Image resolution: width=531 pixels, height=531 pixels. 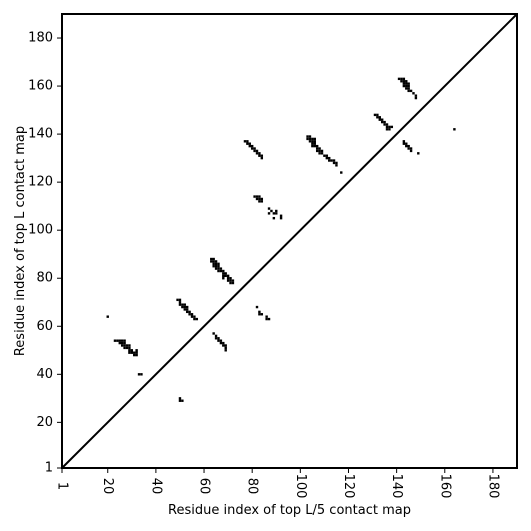 I want to click on x-tick-label: 160, so click(x=444, y=486).